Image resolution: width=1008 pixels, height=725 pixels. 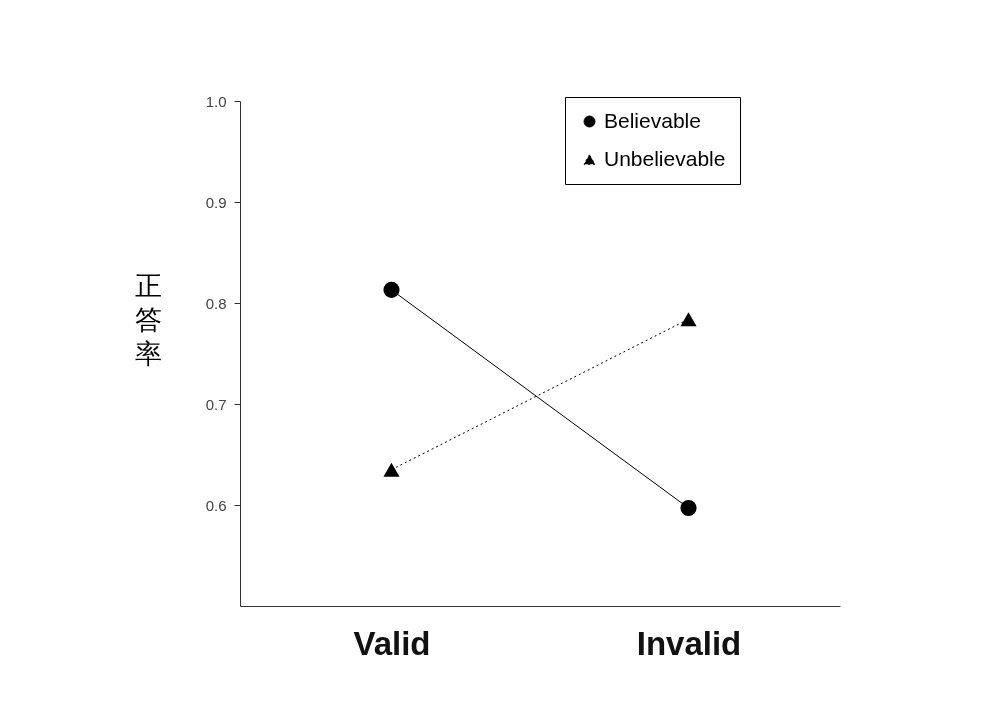 I want to click on x-tick-label: Valid, so click(x=392, y=643).